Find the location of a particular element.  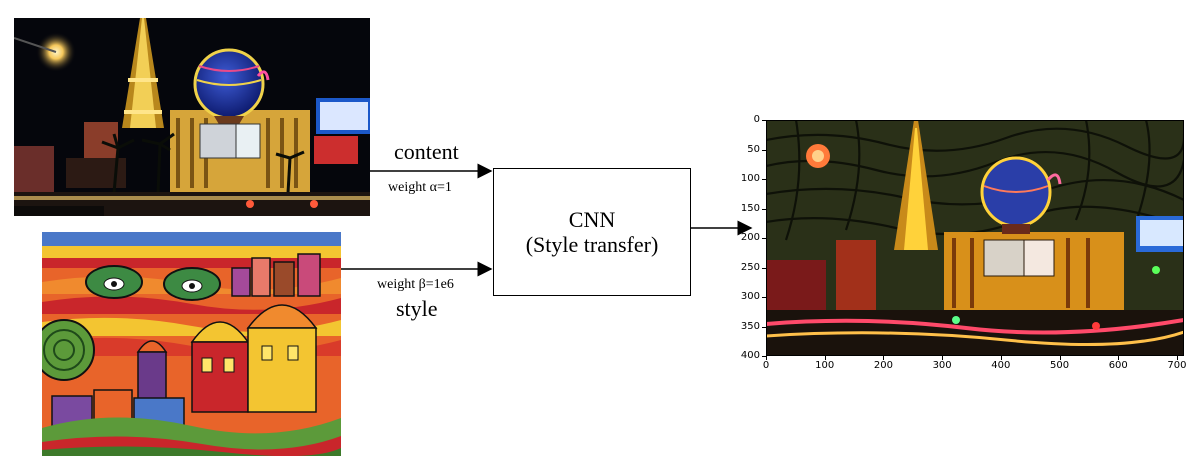

x-tick-label: 700 is located at coordinates (1177, 365).